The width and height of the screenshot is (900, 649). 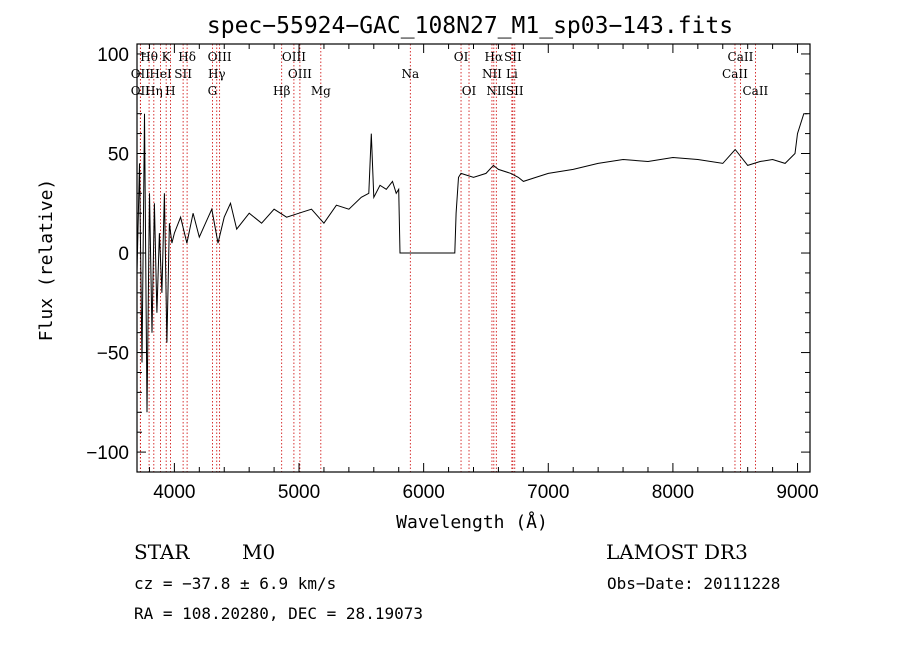 What do you see at coordinates (693, 583) in the screenshot?
I see `obs-date: Obs−Date: 20111228` at bounding box center [693, 583].